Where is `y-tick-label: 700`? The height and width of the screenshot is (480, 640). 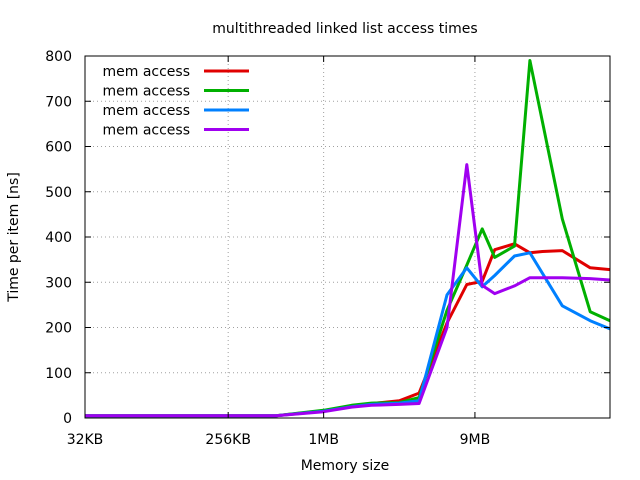
y-tick-label: 700 is located at coordinates (58, 102).